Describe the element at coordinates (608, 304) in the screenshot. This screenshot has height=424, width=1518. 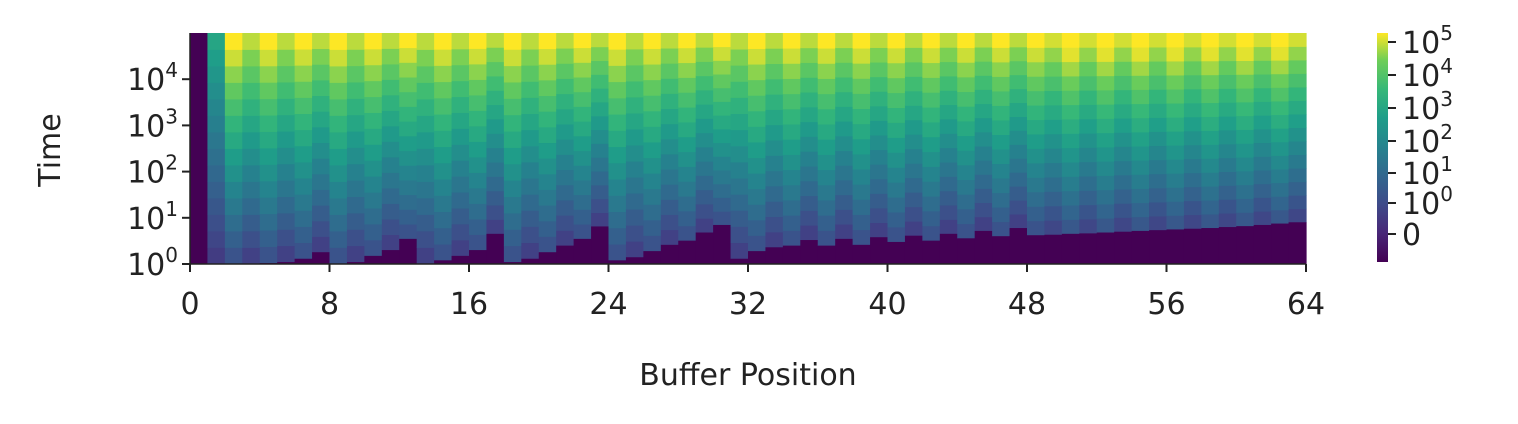
I see `x-tick-label: 24` at that location.